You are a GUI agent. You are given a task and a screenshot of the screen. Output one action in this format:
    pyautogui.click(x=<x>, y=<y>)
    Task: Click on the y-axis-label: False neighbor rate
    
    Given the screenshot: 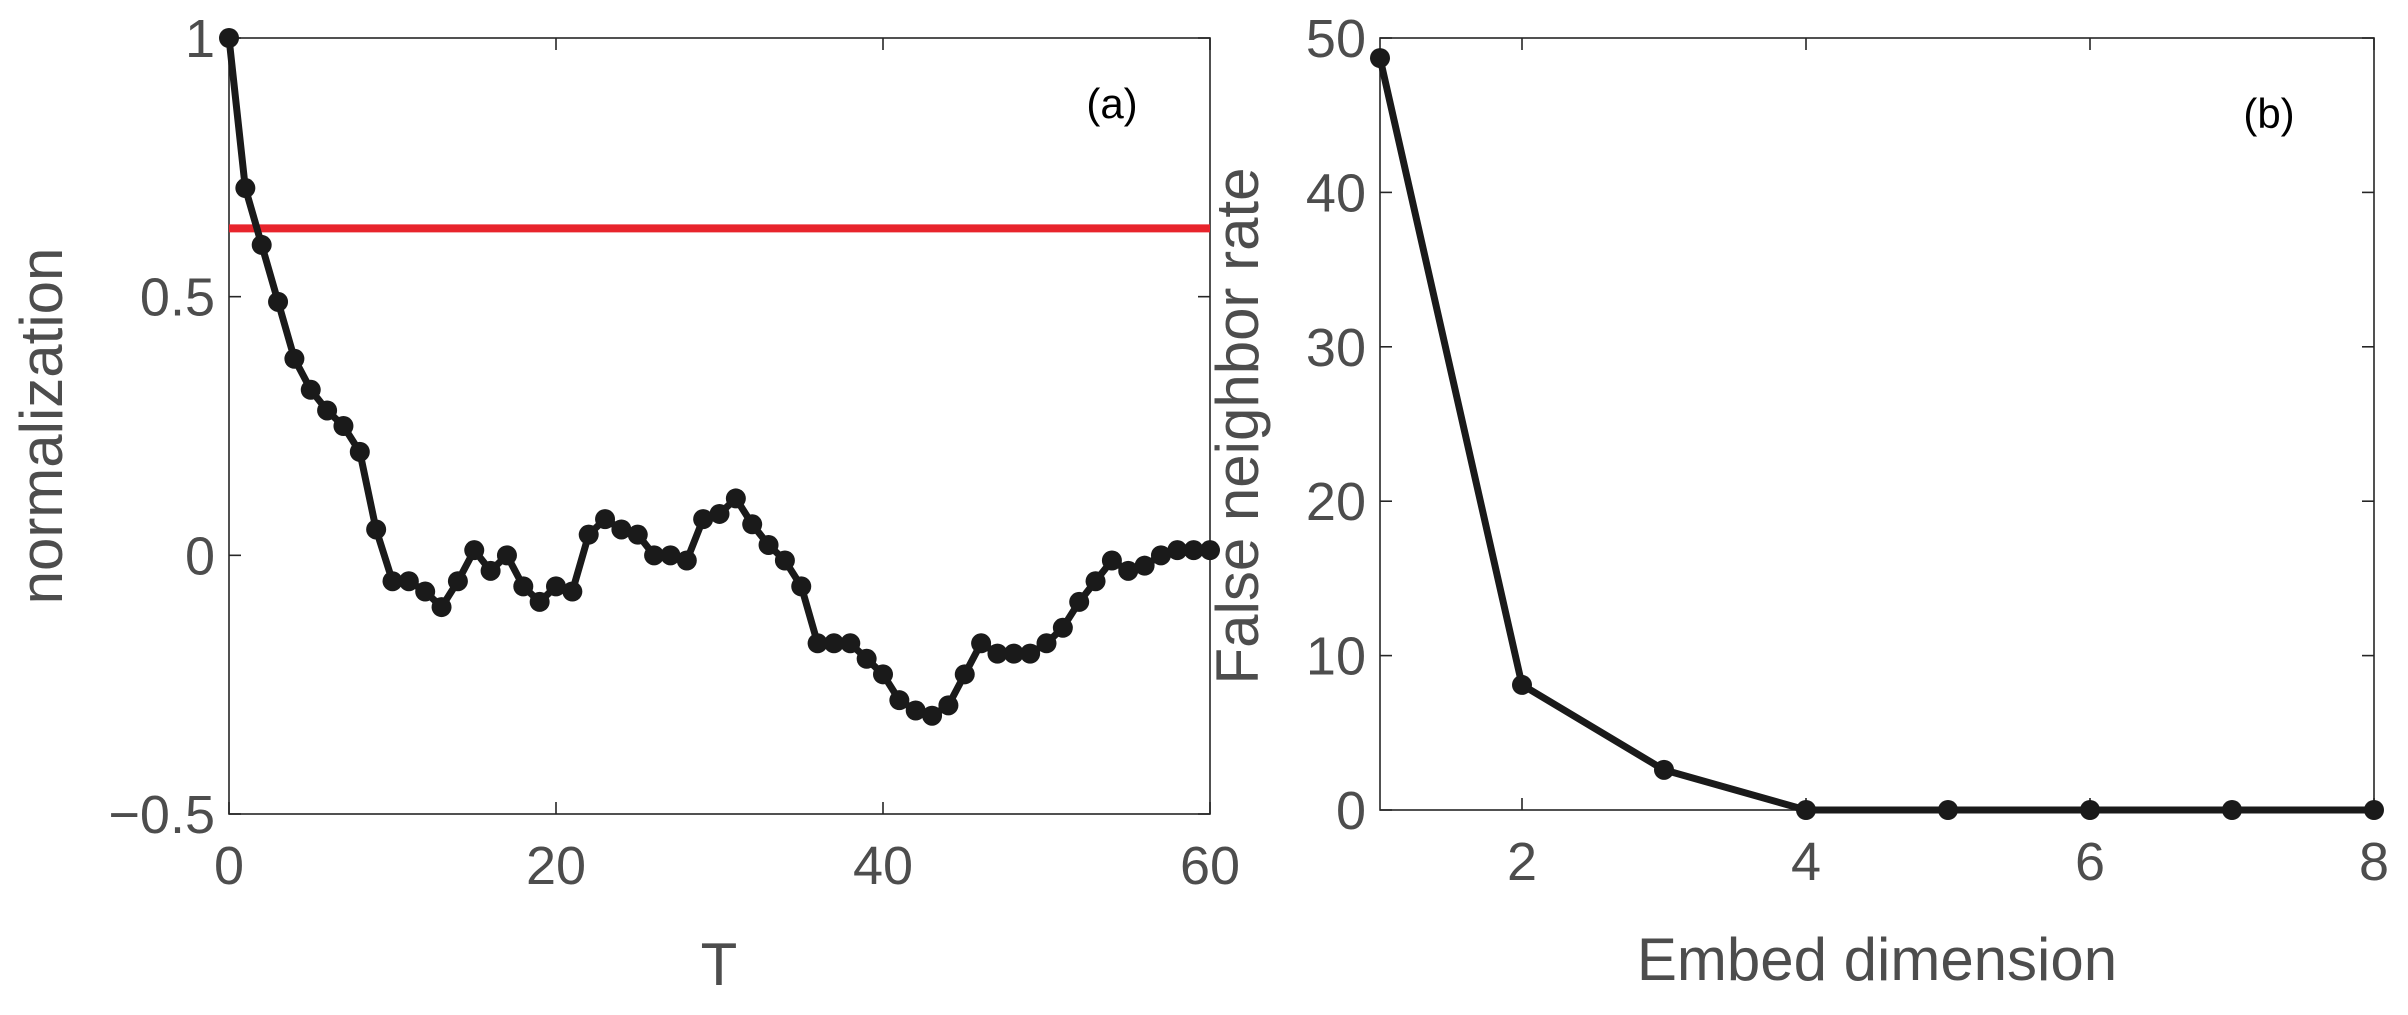 What is the action you would take?
    pyautogui.click(x=1237, y=426)
    